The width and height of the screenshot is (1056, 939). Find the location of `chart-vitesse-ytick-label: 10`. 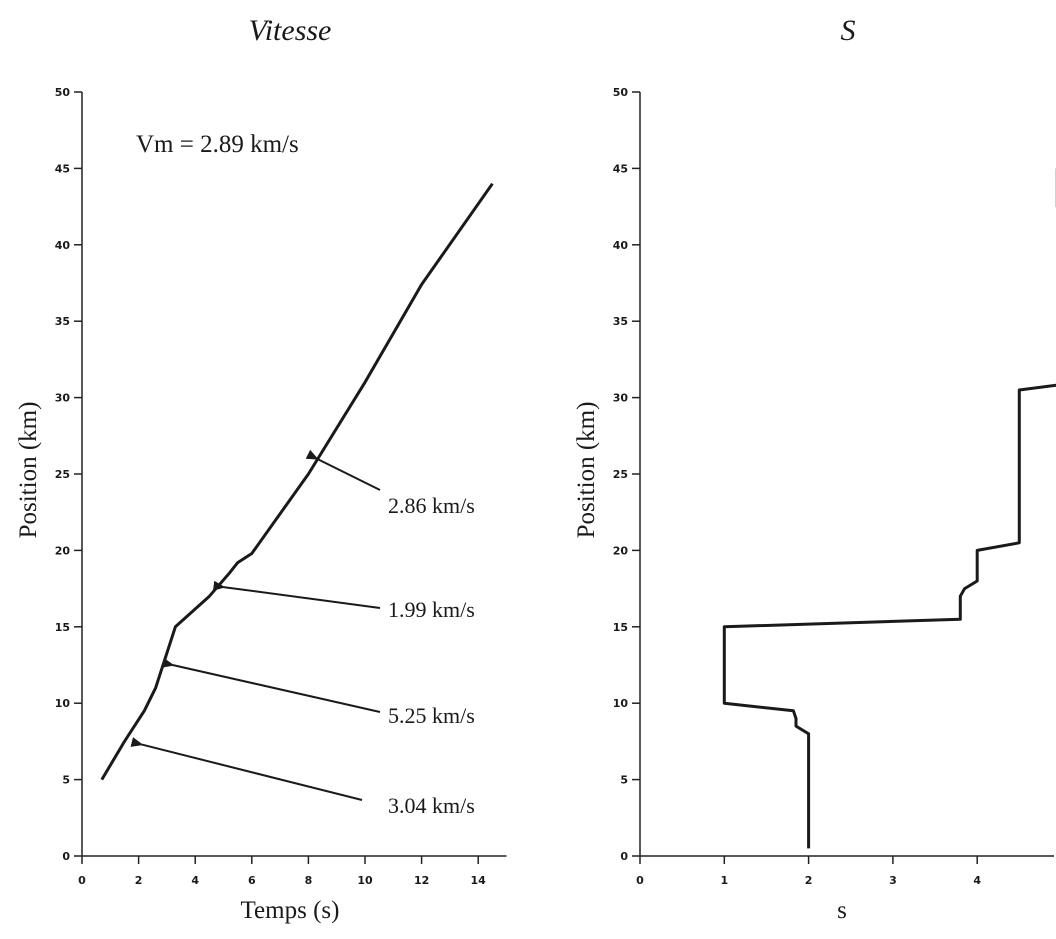

chart-vitesse-ytick-label: 10 is located at coordinates (63, 703).